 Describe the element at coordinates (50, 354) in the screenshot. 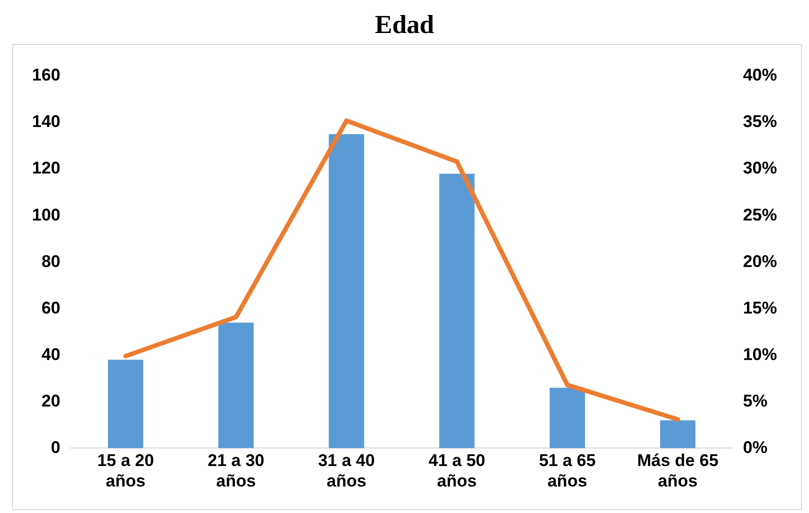

I see `y-tick-label: 40` at that location.